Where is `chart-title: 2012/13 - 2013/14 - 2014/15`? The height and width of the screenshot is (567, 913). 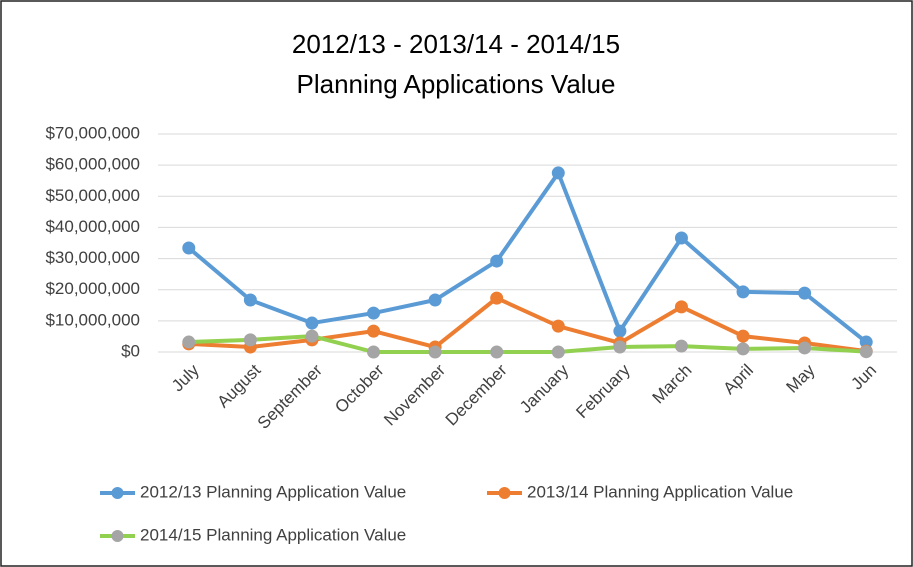 chart-title: 2012/13 - 2013/14 - 2014/15 is located at coordinates (456, 44).